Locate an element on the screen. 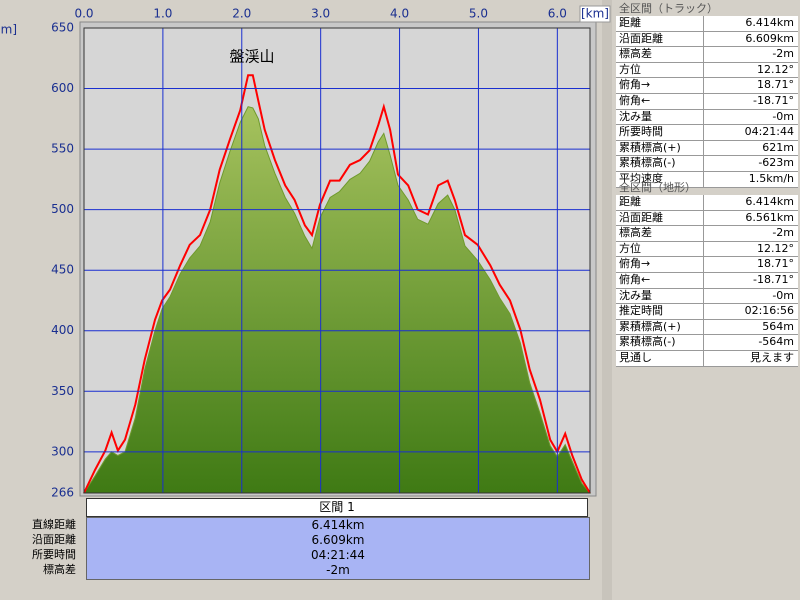  y-tick-label: 300 is located at coordinates (62, 451).